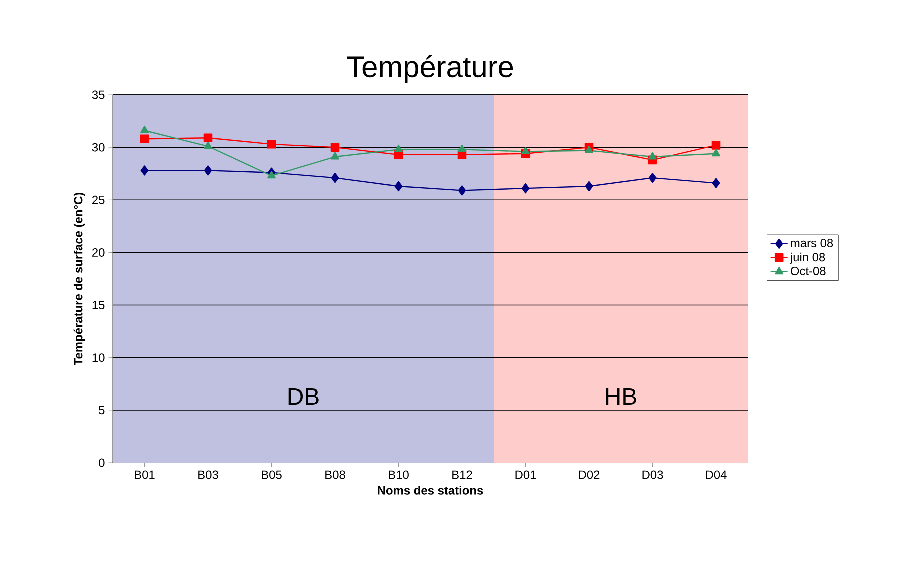 The image size is (911, 569). I want to click on y-tick-label: 35, so click(98, 95).